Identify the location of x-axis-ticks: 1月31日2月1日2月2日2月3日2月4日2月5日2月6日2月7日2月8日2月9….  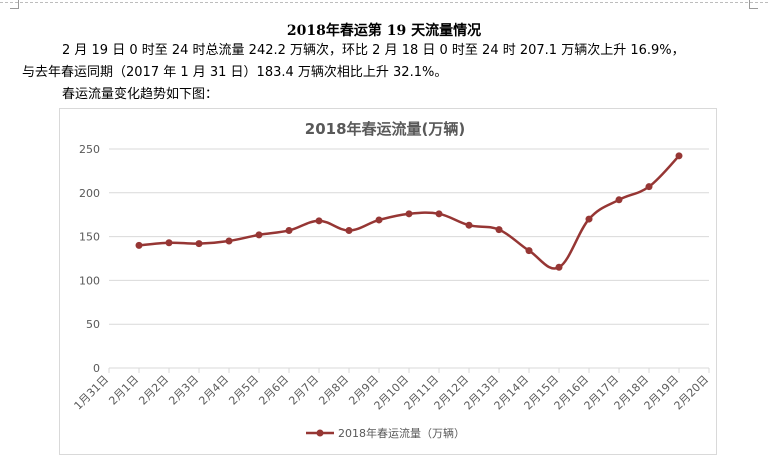
(392, 393).